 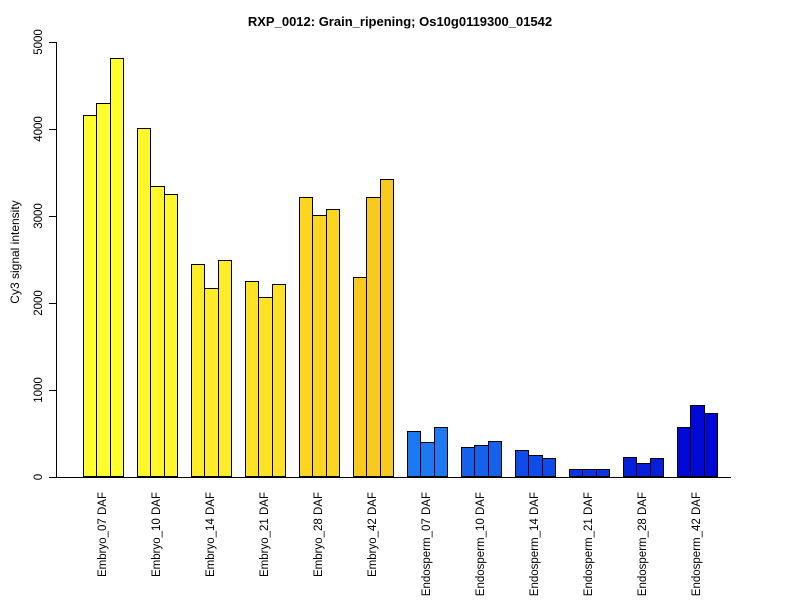 I want to click on x-axis-line, so click(x=393, y=477).